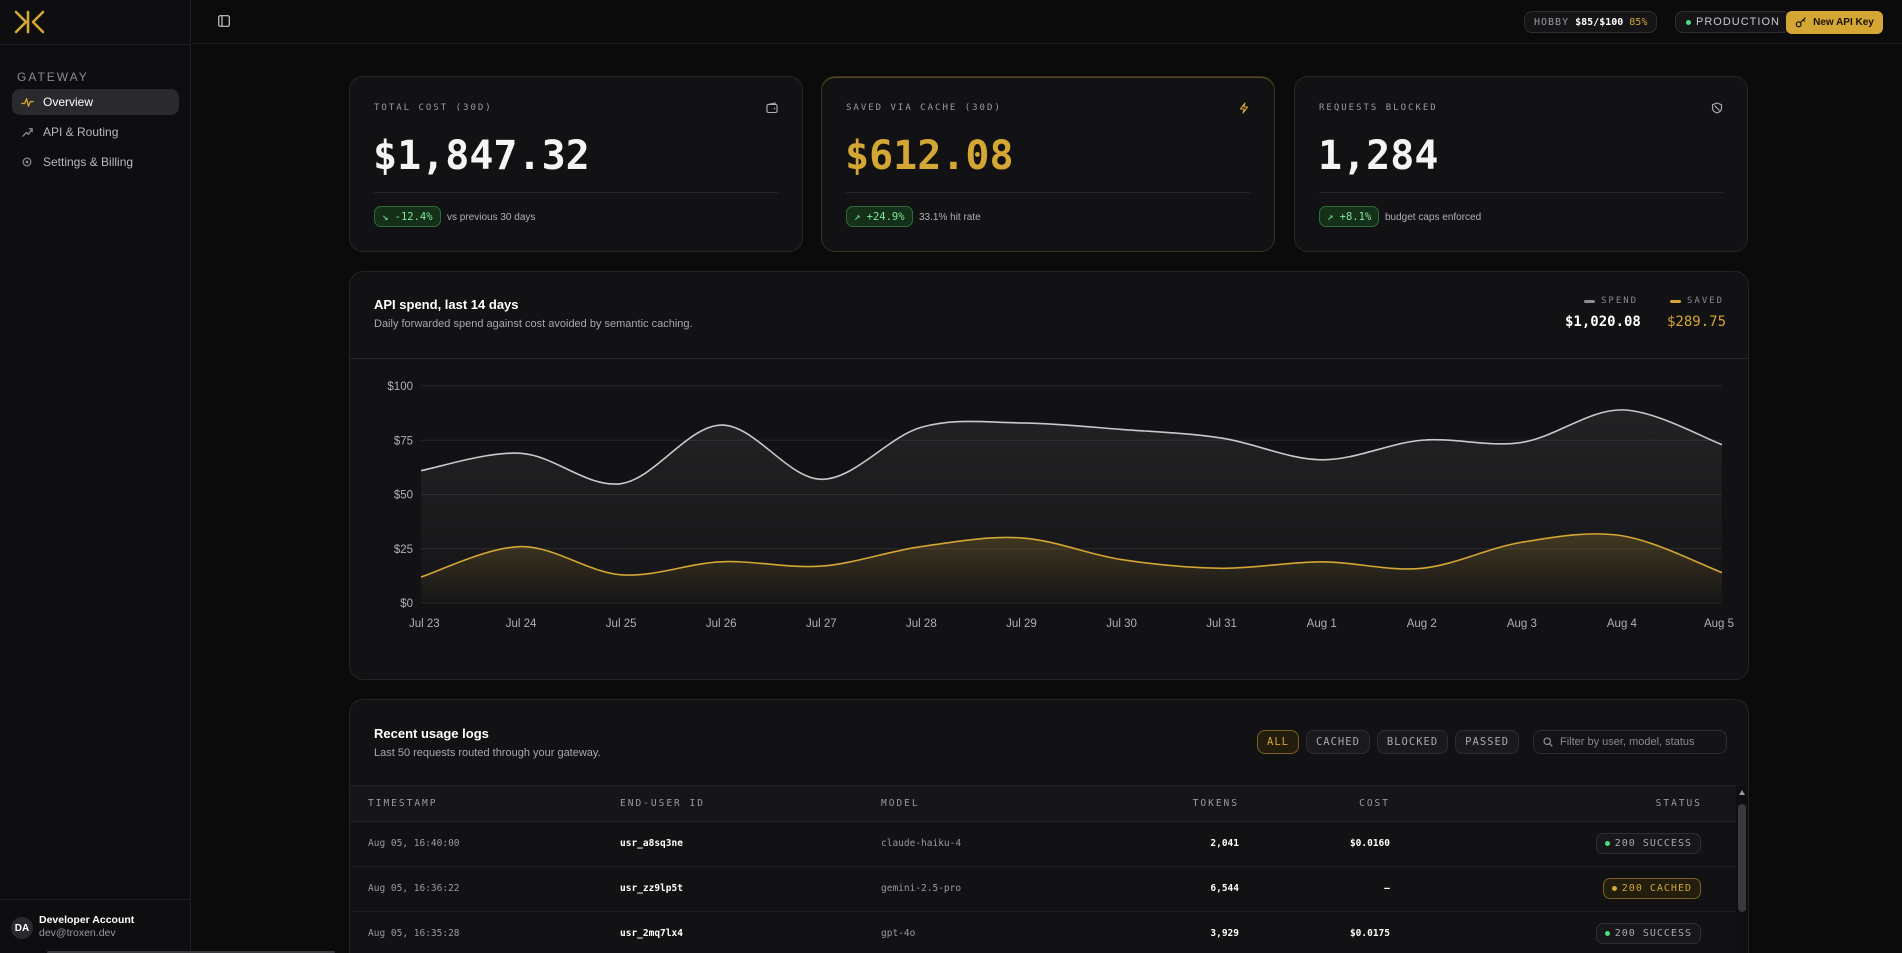  Describe the element at coordinates (406, 604) in the screenshot. I see `y-tick-label: $0` at that location.